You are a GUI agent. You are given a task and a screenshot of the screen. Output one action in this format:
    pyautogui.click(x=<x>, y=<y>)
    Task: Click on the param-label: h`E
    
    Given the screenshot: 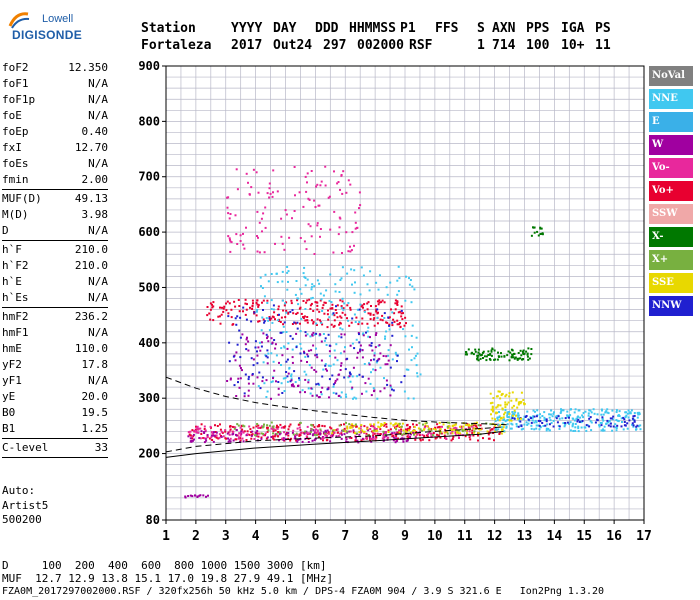 What is the action you would take?
    pyautogui.click(x=12, y=281)
    